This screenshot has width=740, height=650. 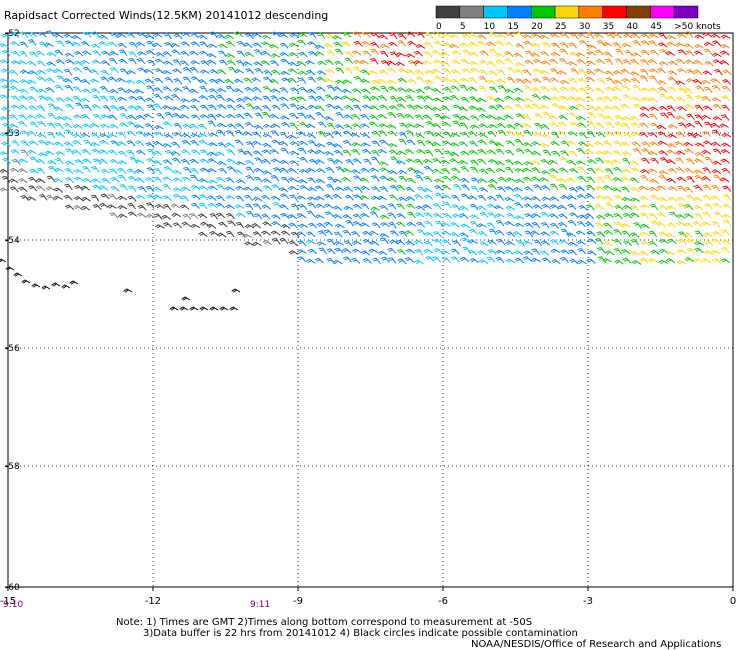 I want to click on y-tick-label: -58, so click(x=12, y=467).